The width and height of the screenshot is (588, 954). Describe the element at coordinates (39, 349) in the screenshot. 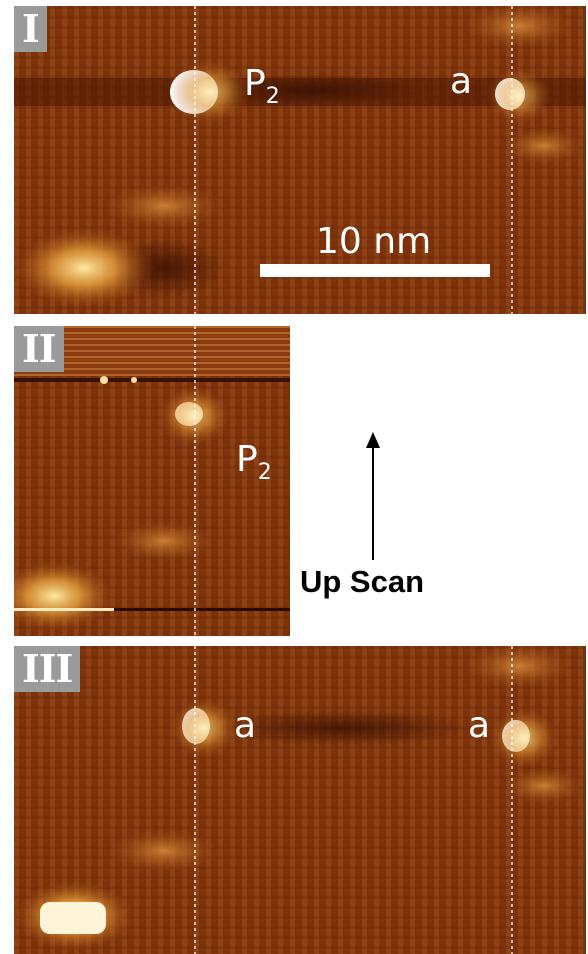

I see `panel-label-2: II` at that location.